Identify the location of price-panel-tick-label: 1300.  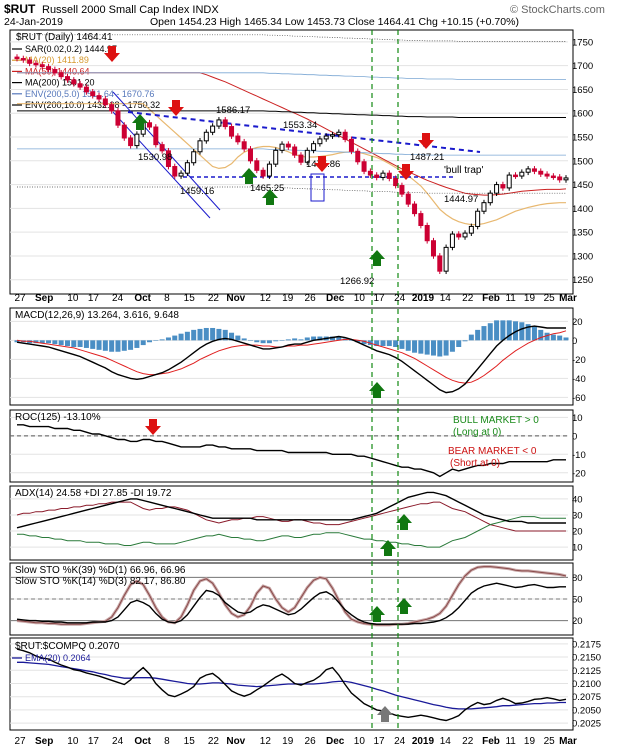
(582, 256).